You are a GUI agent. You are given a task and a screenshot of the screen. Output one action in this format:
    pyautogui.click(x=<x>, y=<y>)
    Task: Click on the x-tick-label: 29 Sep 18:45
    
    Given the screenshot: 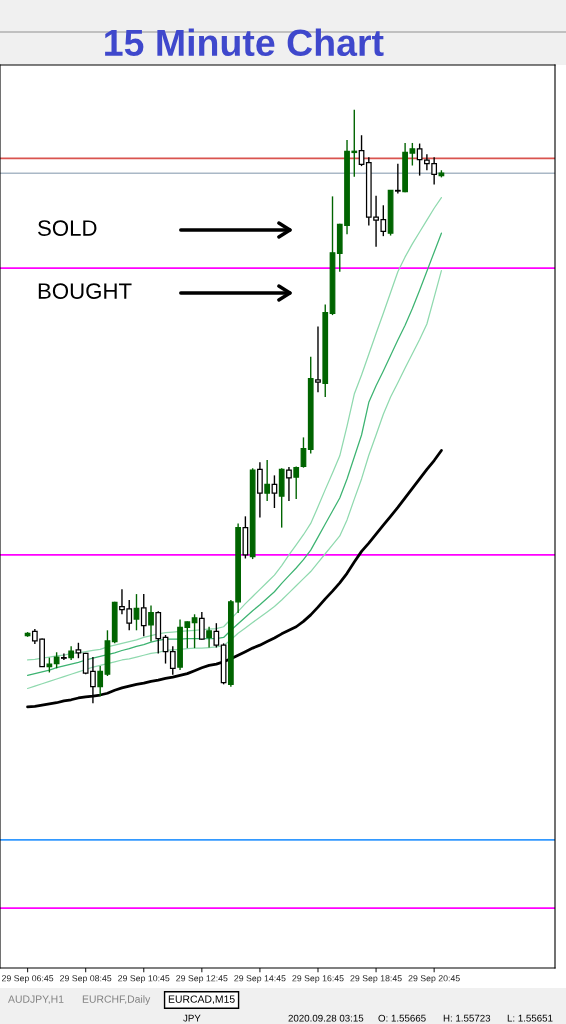 What is the action you would take?
    pyautogui.click(x=376, y=979)
    